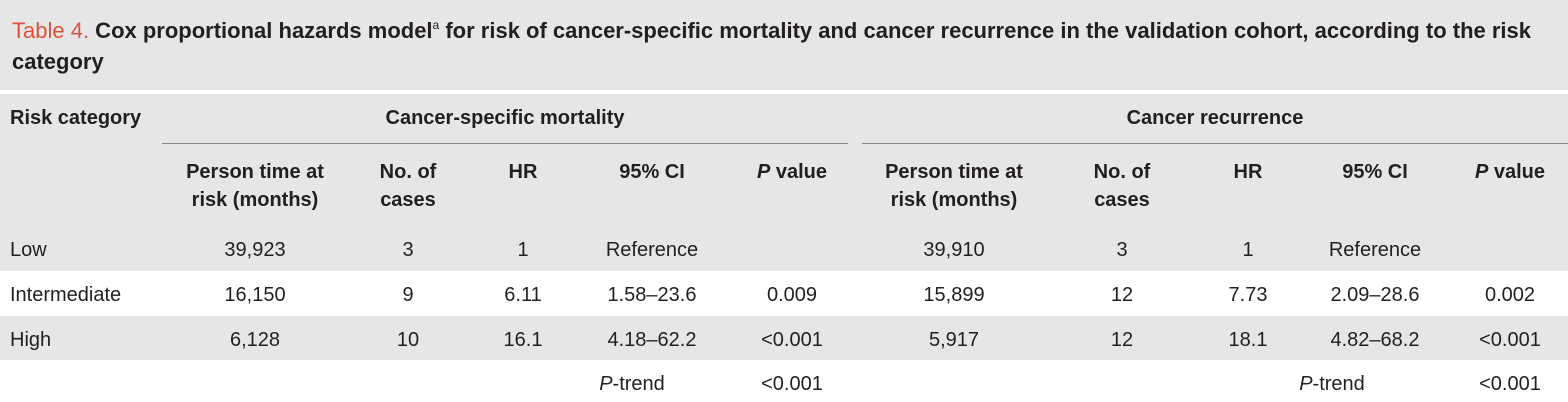 The height and width of the screenshot is (402, 1568). I want to click on cell-p-value: 0.009, so click(792, 295).